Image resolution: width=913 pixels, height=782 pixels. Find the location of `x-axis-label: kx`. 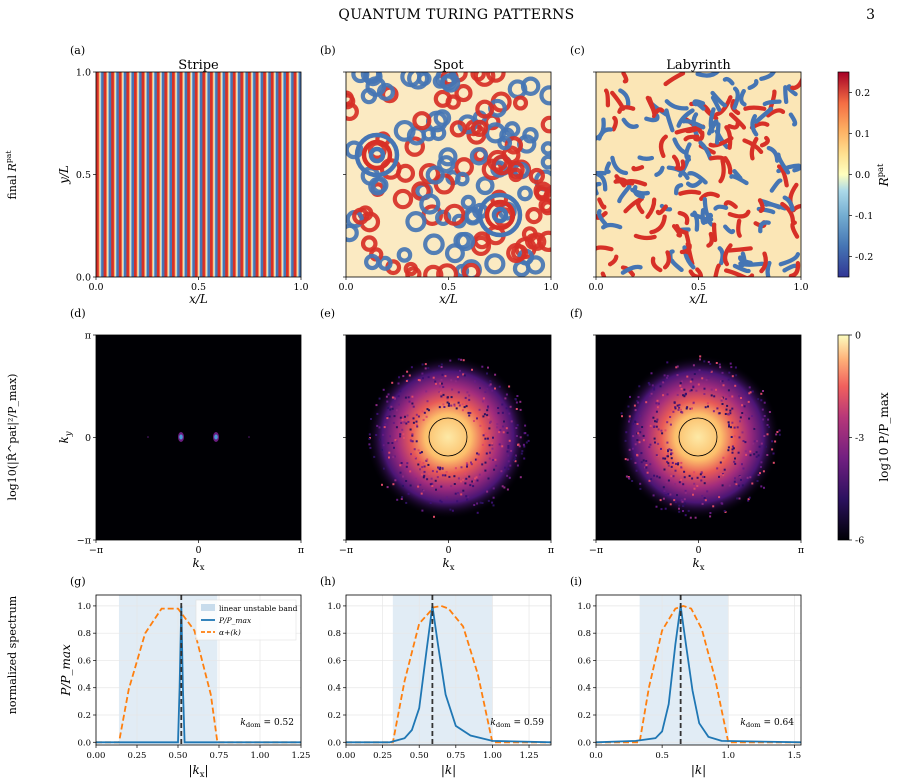

x-axis-label: kx is located at coordinates (698, 564).